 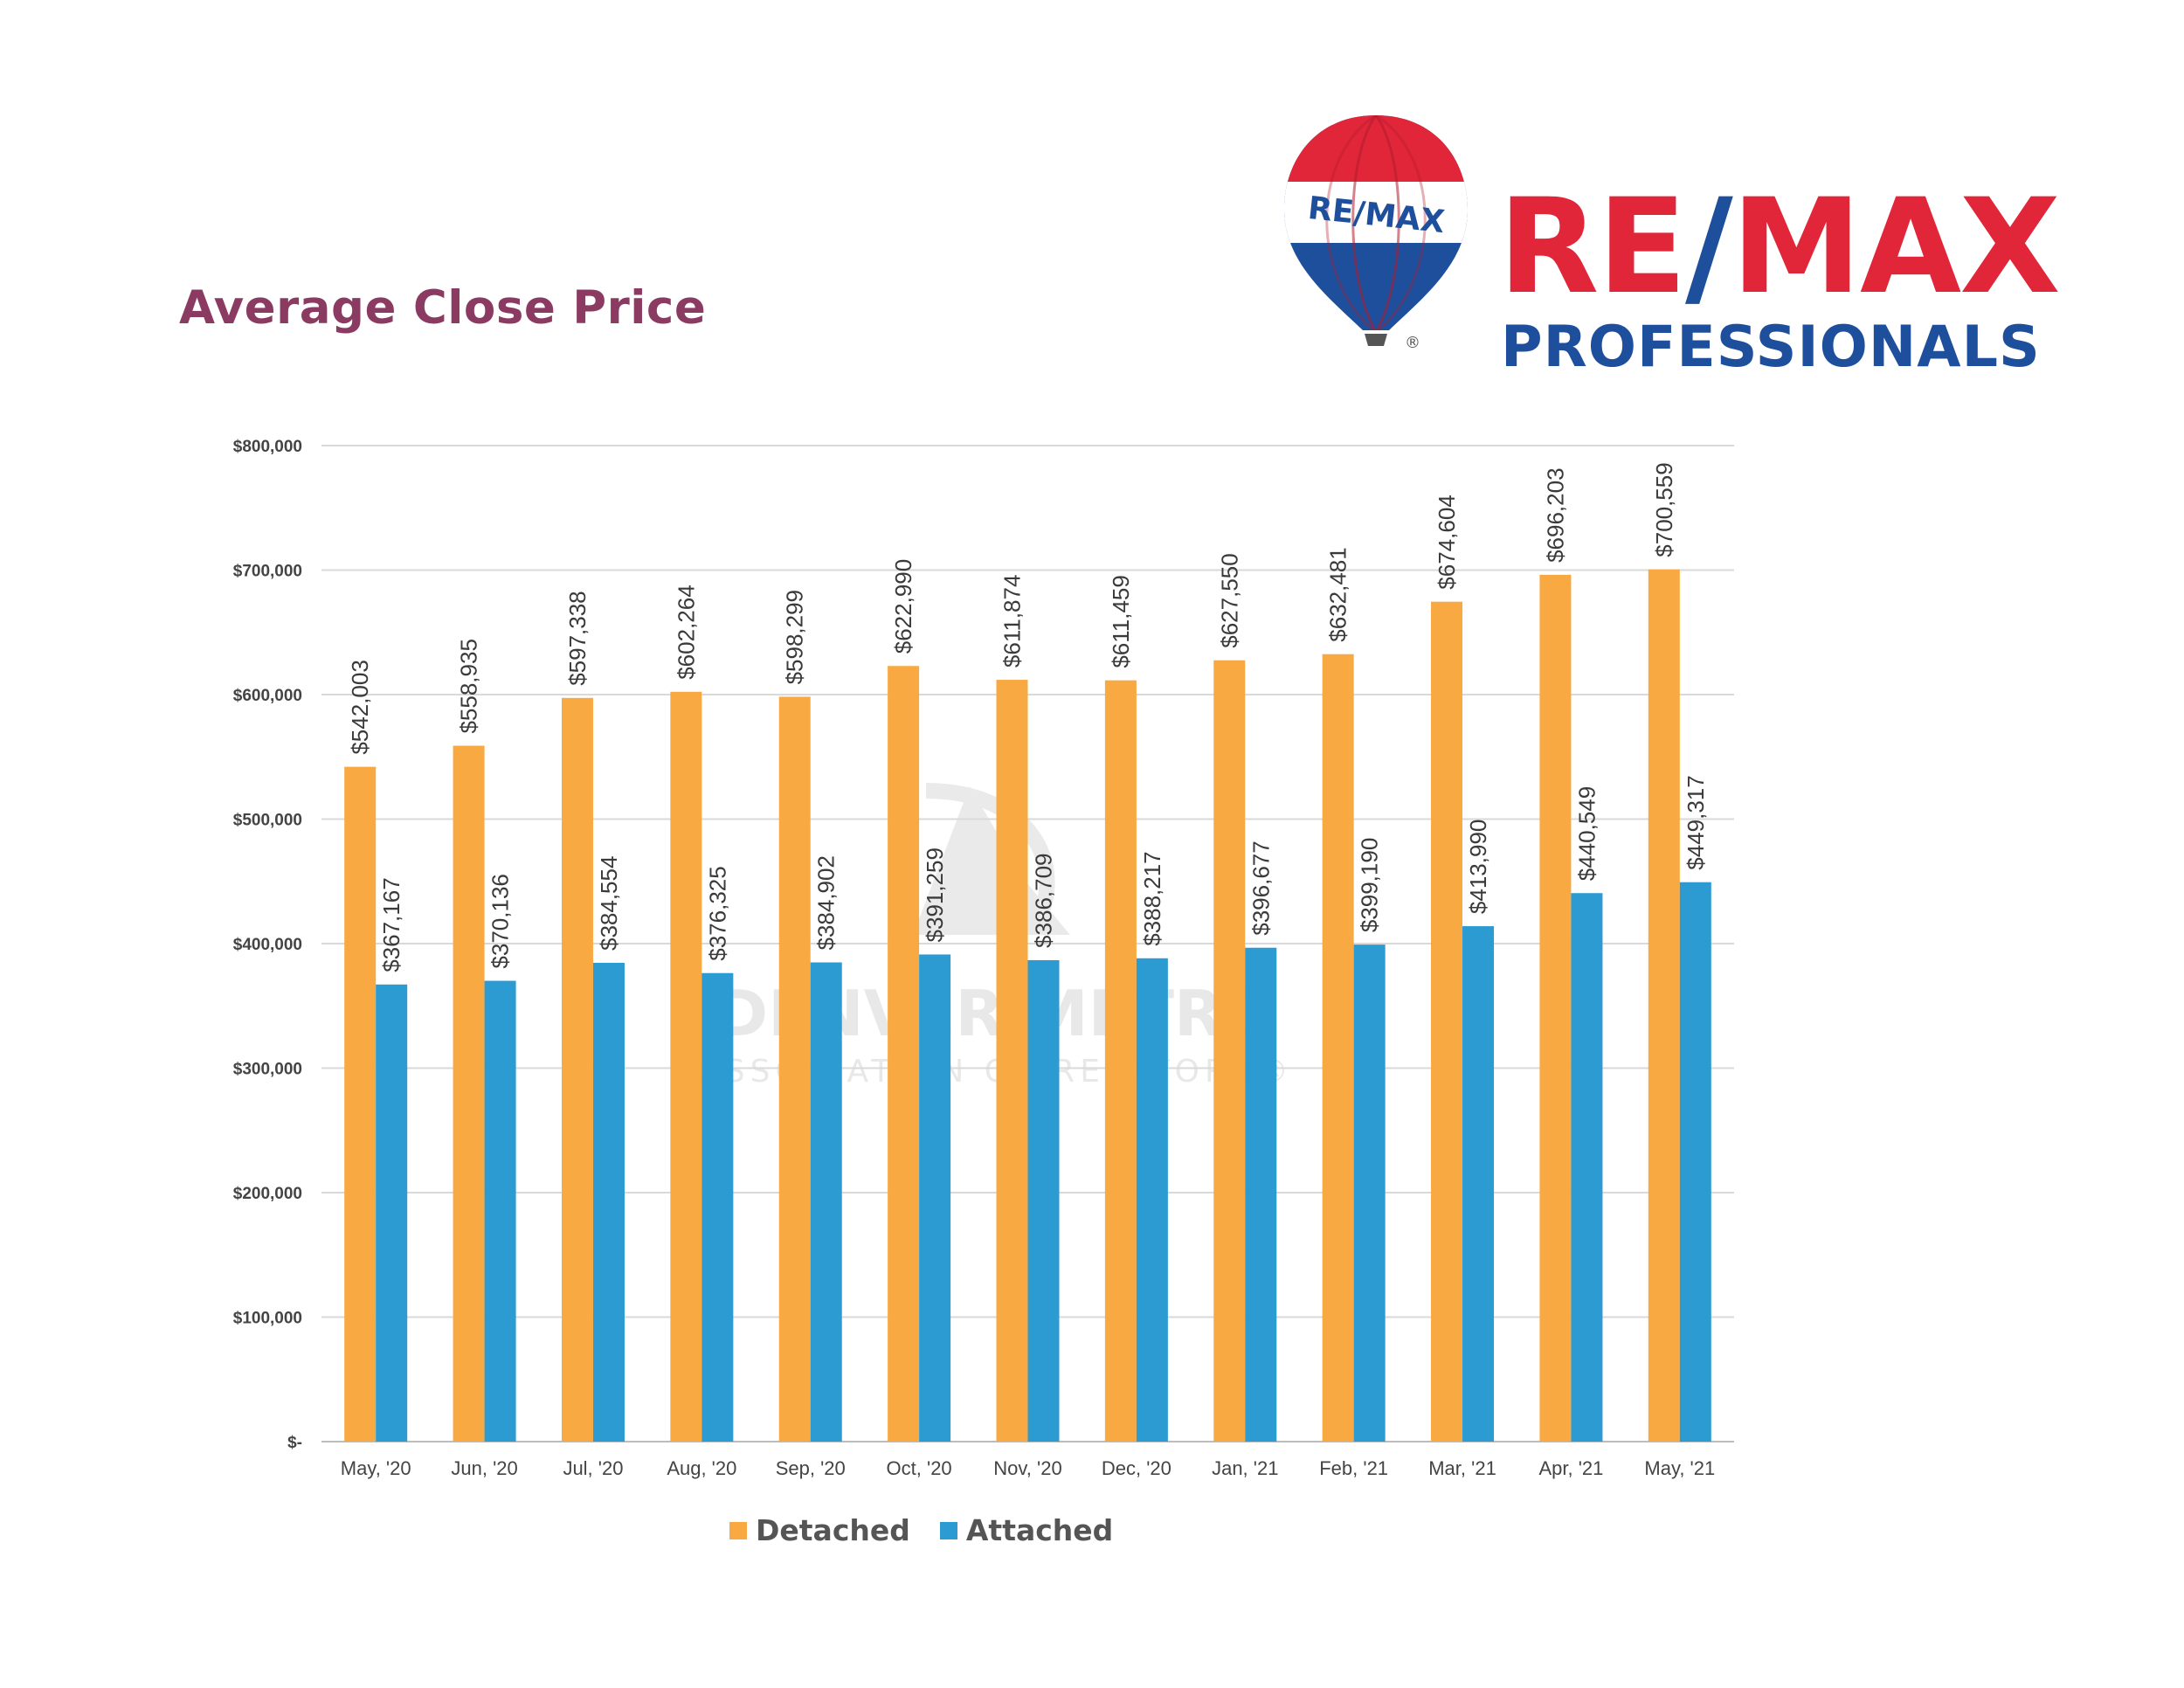 I want to click on x-tick-label: Apr, '21, so click(x=1570, y=1468).